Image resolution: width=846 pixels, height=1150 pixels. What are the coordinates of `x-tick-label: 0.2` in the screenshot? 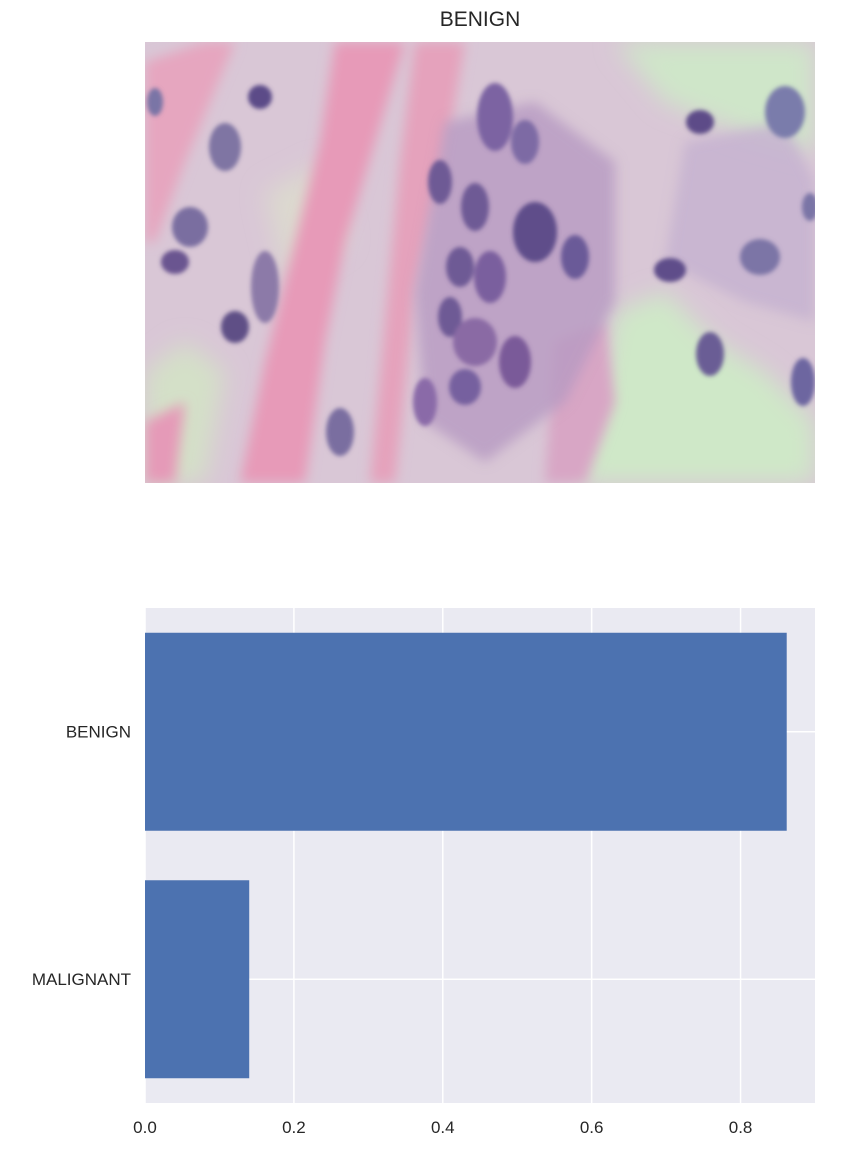 It's located at (294, 1127).